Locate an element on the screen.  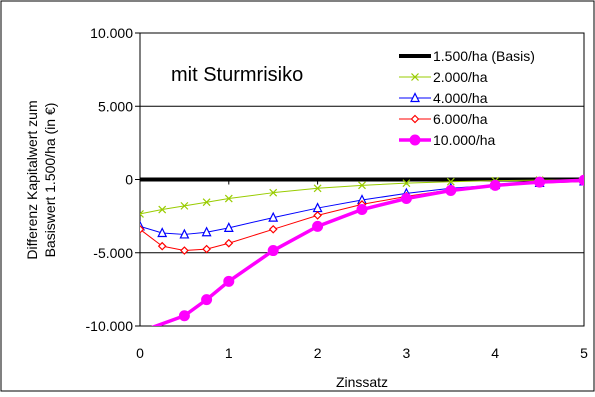
x-axis-label: Zinssatz is located at coordinates (362, 382).